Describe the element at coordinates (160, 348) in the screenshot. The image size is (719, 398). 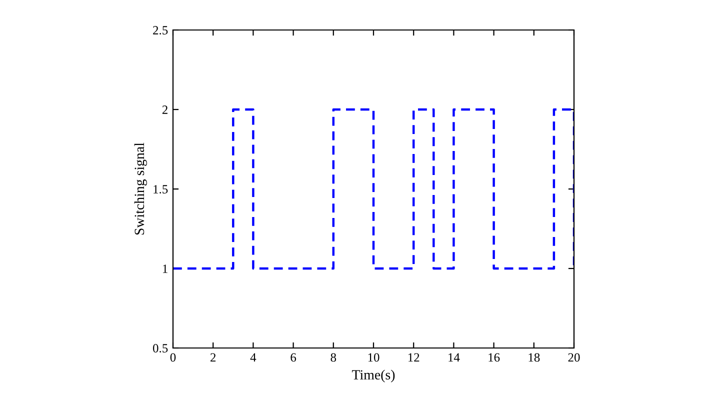
I see `y-tick-label: 0.5` at that location.